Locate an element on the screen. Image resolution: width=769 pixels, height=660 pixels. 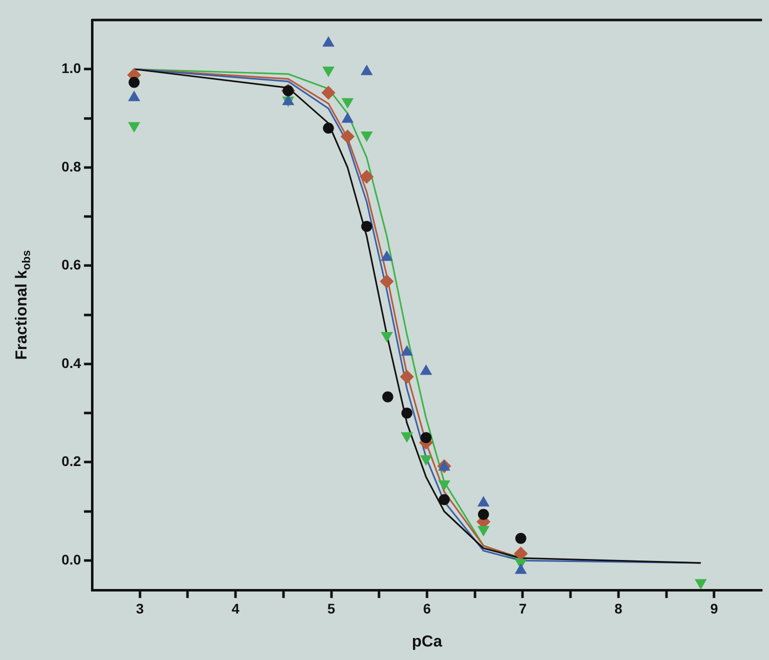
x-axis-title: pCa is located at coordinates (427, 641).